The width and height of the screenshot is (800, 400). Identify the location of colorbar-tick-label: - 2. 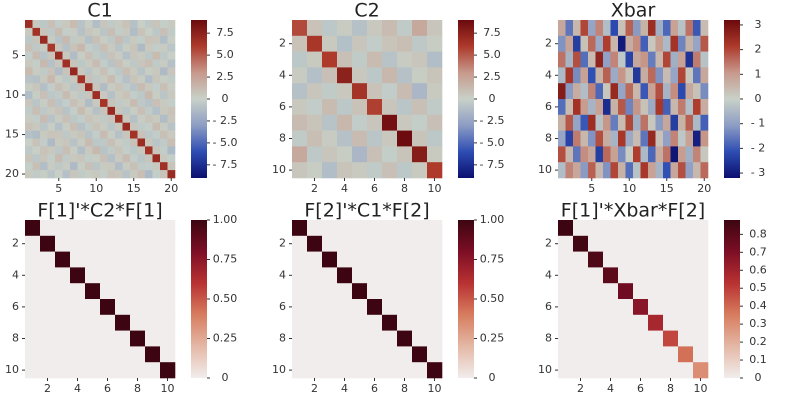
(758, 147).